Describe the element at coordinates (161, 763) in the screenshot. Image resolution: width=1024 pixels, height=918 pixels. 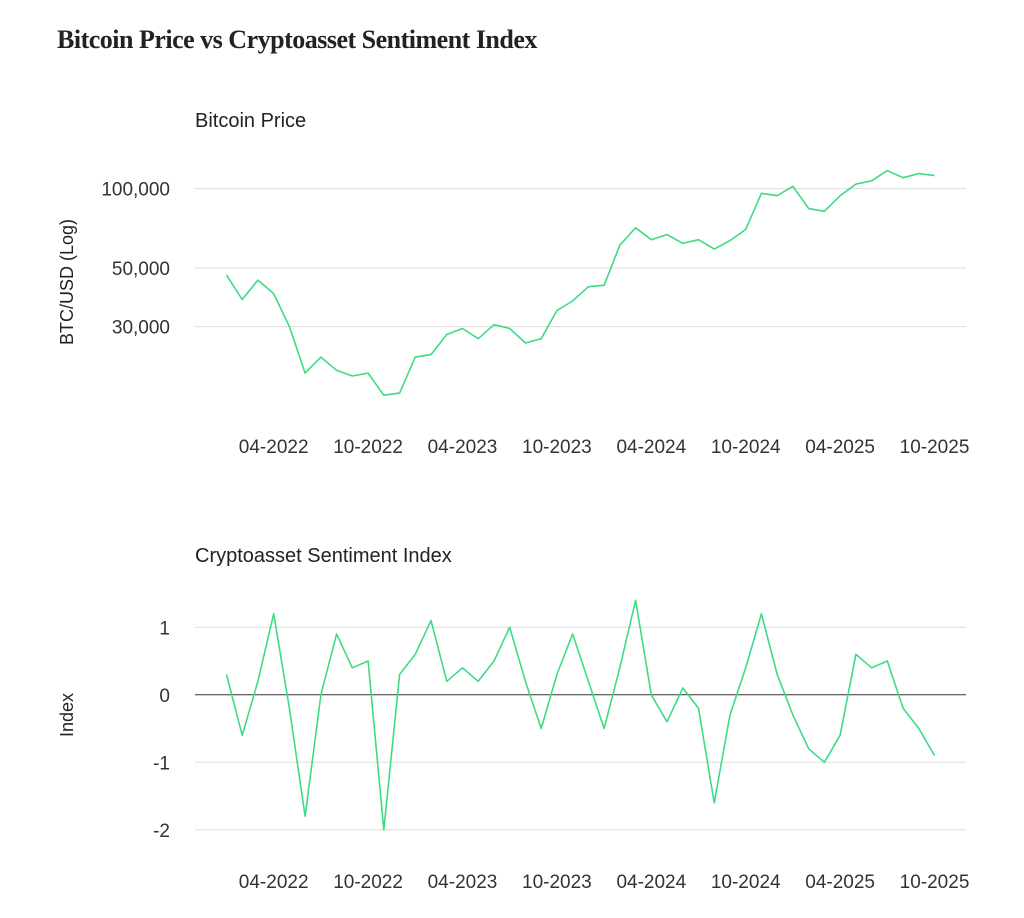
I see `y-tick-label: -1` at that location.